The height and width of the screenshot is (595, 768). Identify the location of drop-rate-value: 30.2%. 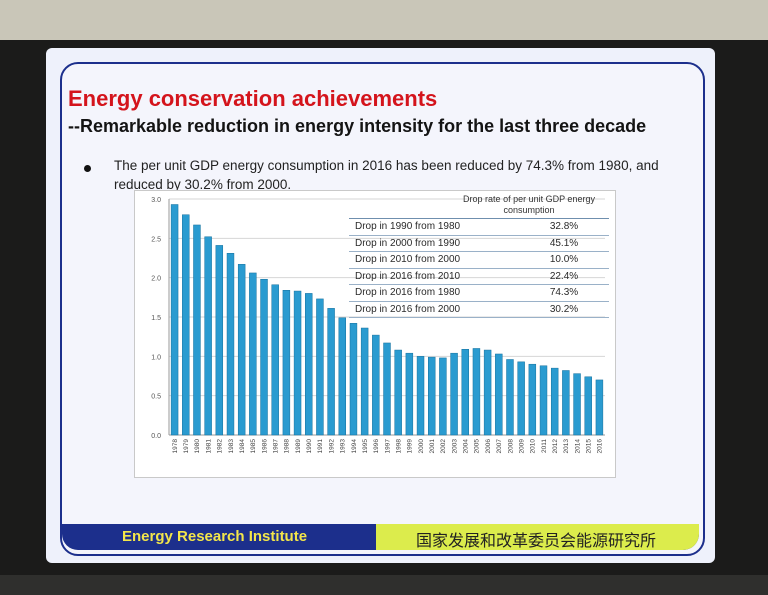
(564, 309).